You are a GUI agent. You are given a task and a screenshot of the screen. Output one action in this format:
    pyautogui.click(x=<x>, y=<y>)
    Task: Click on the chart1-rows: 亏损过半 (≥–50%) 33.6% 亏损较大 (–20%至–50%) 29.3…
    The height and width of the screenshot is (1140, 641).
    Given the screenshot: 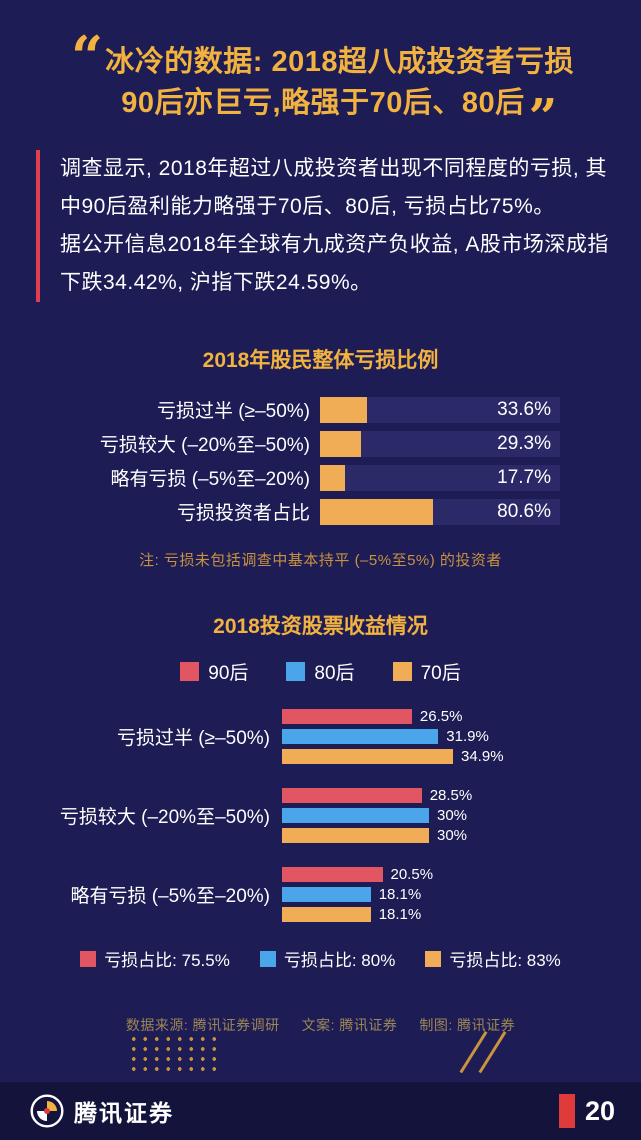 What is the action you would take?
    pyautogui.click(x=309, y=460)
    